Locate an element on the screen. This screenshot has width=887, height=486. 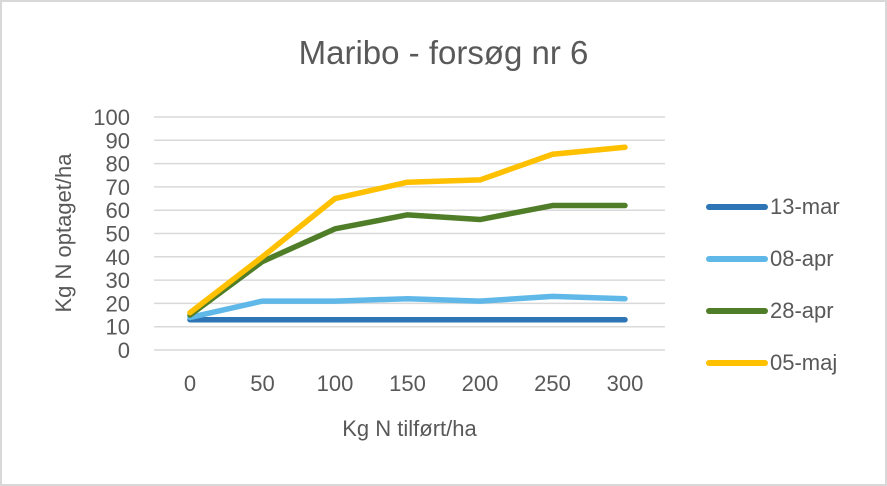
legend-item-05-maj: 05-maj is located at coordinates (773, 363).